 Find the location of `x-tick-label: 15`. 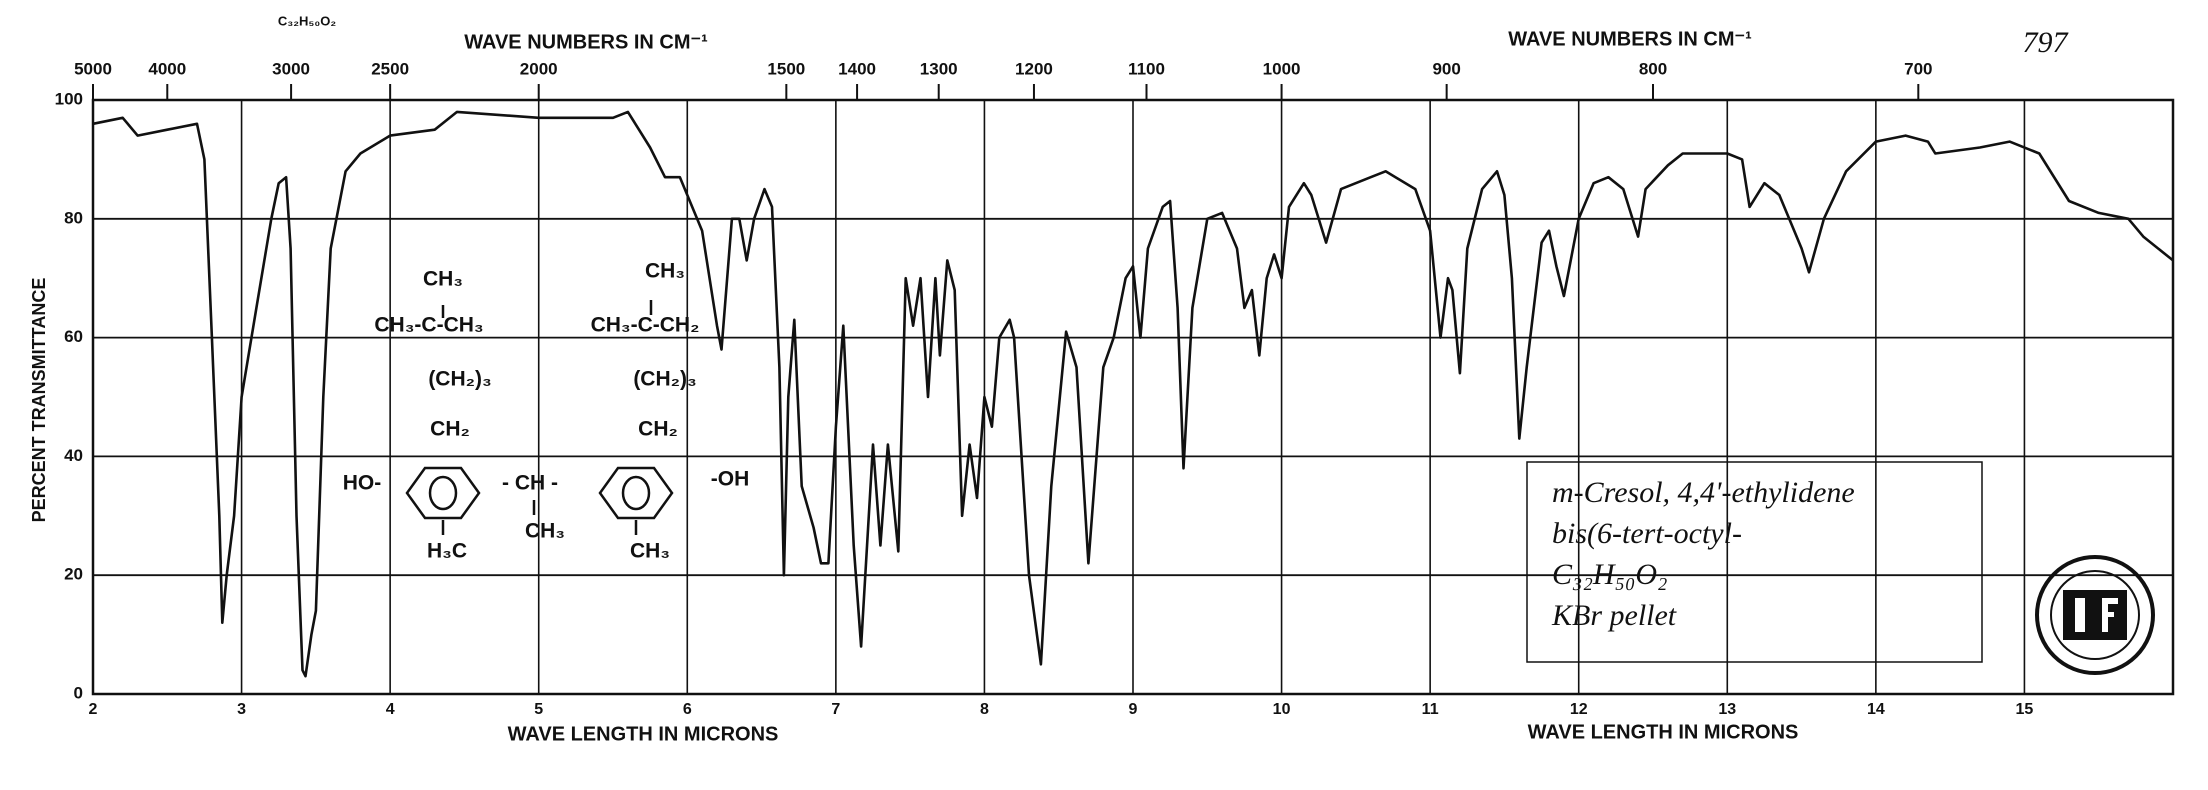

x-tick-label: 15 is located at coordinates (2025, 709).